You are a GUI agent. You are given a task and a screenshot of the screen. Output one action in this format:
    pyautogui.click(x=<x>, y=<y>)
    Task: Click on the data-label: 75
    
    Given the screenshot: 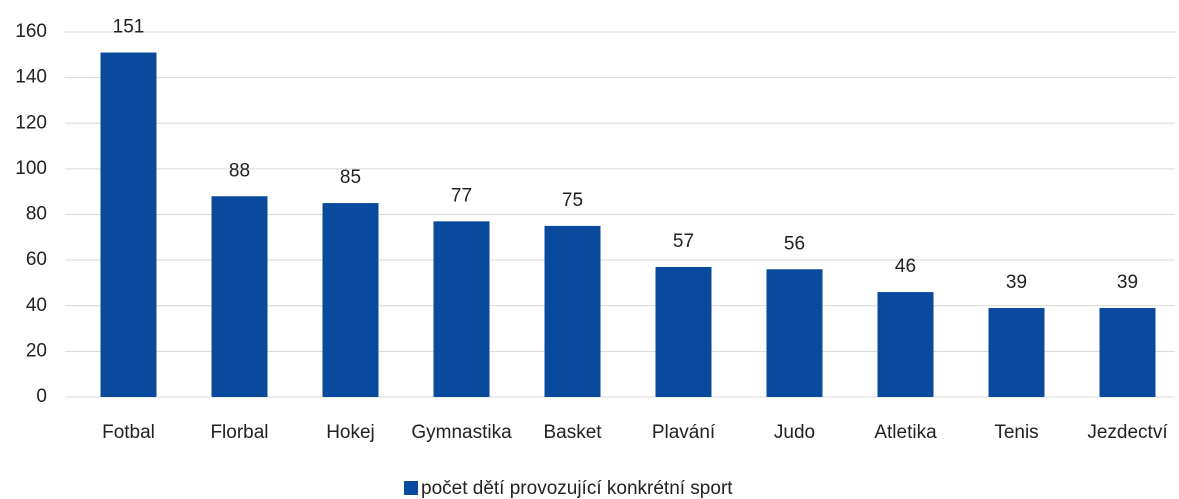 What is the action you would take?
    pyautogui.click(x=572, y=200)
    